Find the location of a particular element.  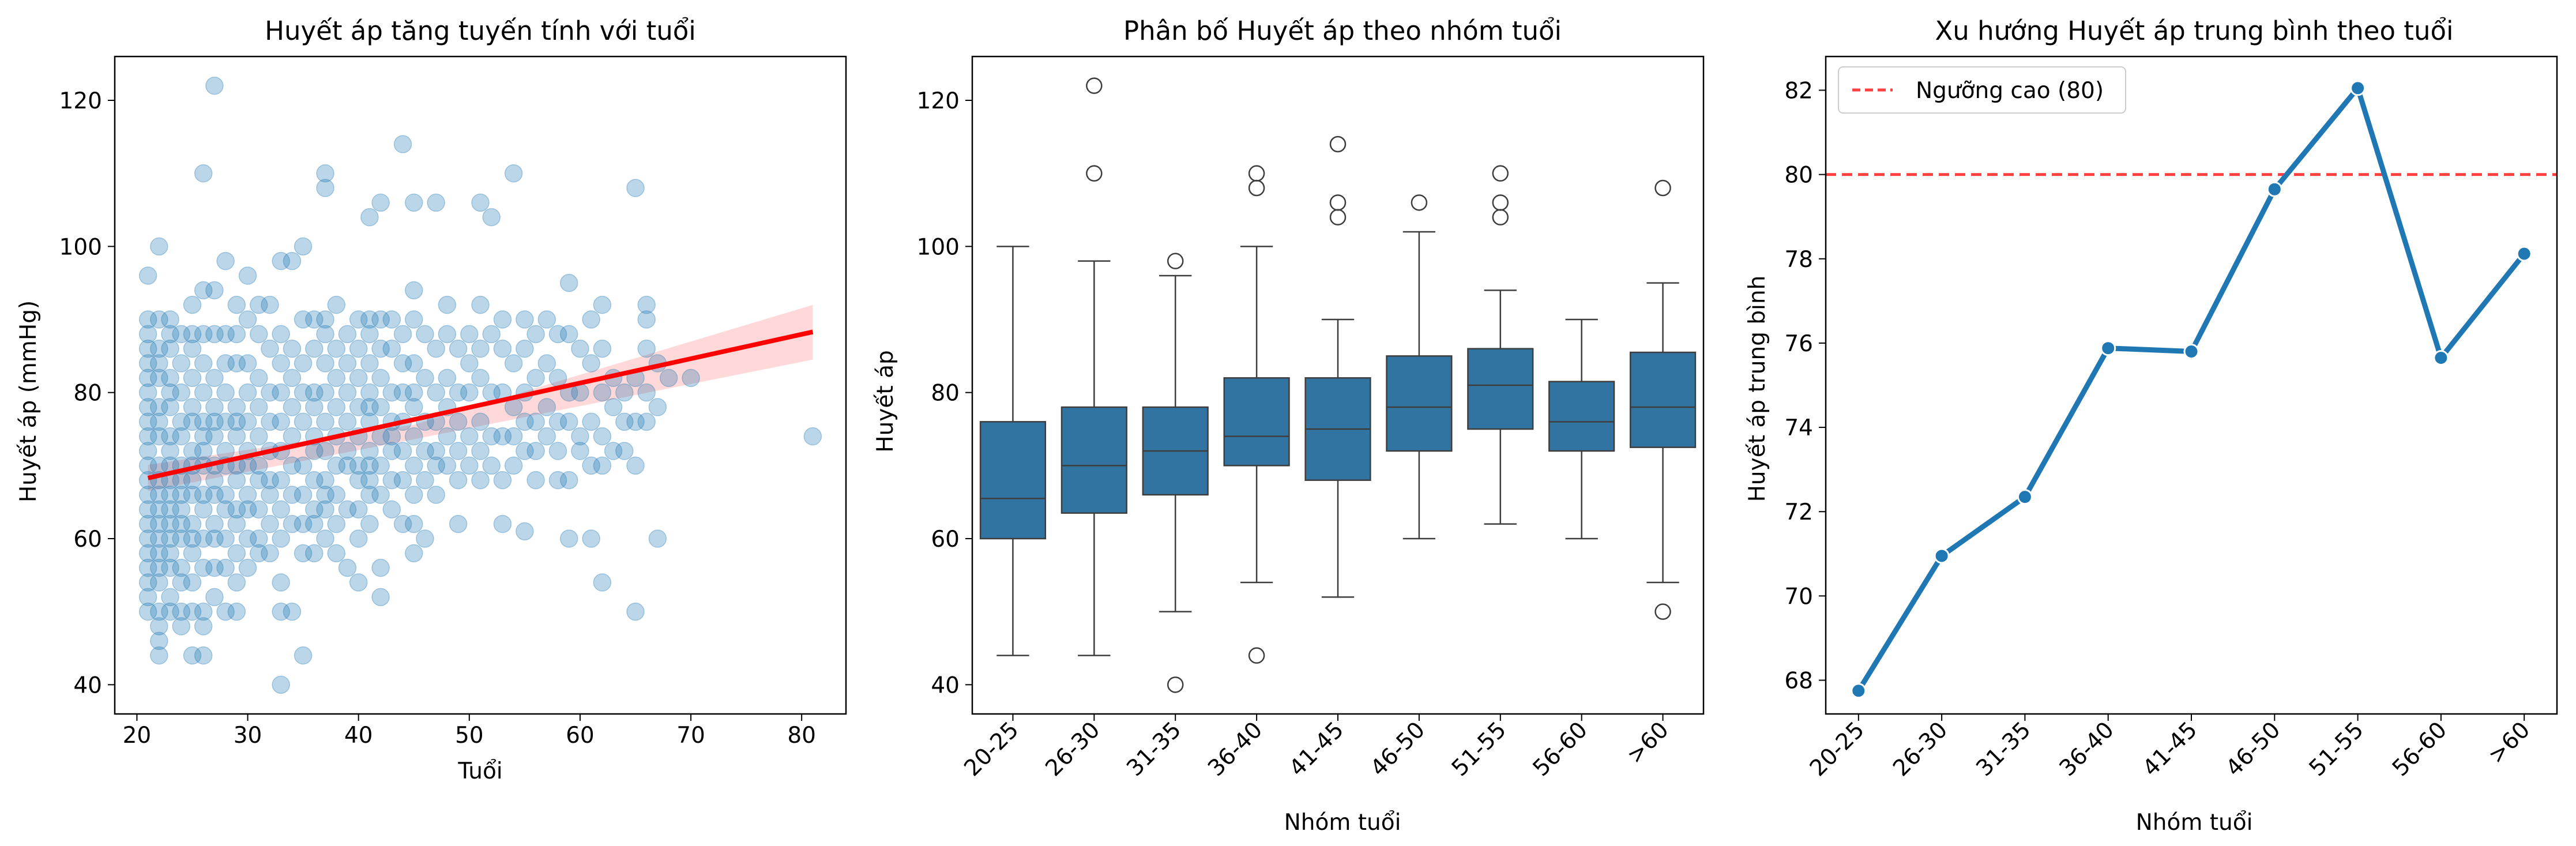

y-tick-label: 100 is located at coordinates (938, 247).